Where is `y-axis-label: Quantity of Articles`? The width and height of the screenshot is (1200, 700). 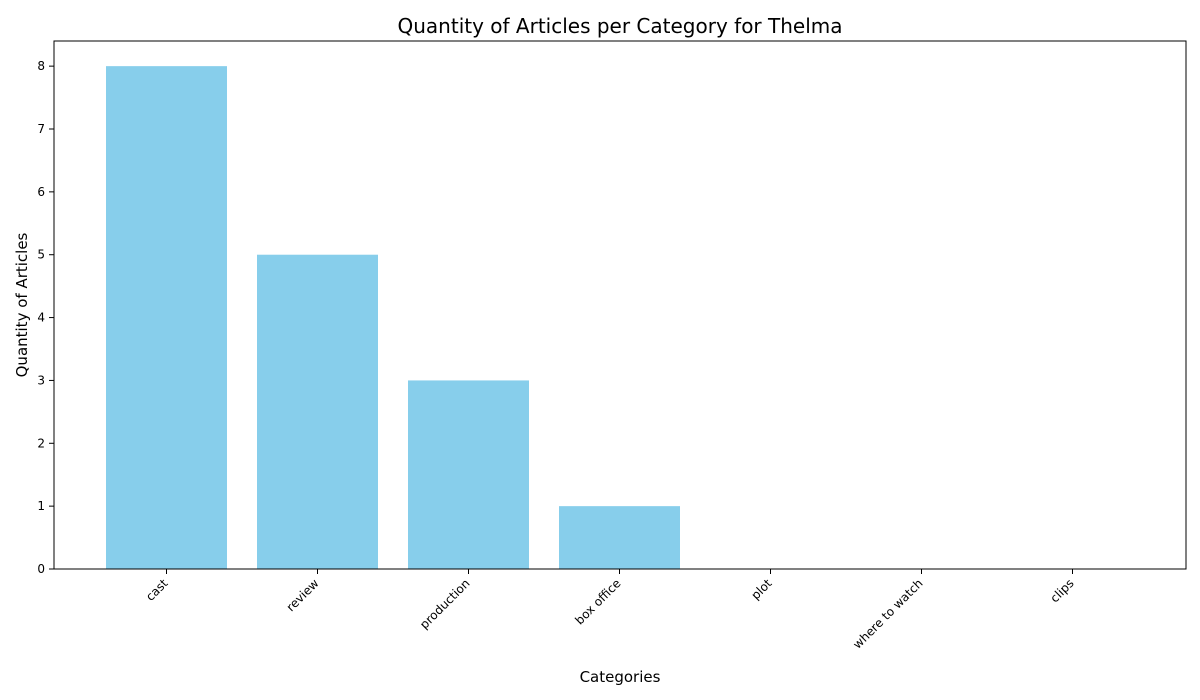 y-axis-label: Quantity of Articles is located at coordinates (22, 304).